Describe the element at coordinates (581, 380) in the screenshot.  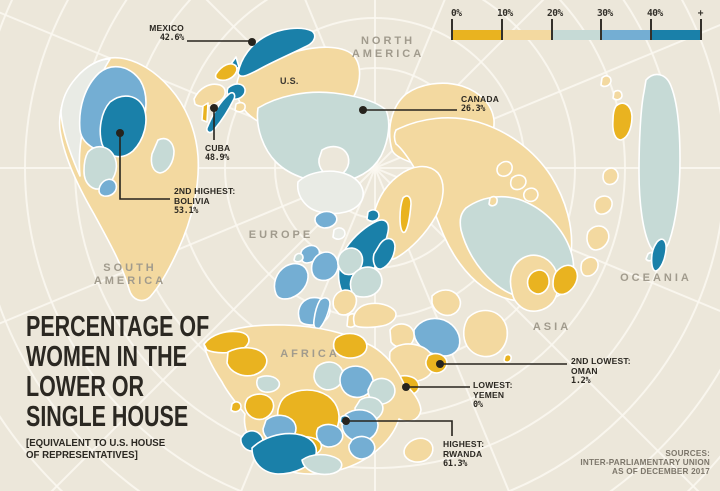
I see `callout-value: 1.2%` at that location.